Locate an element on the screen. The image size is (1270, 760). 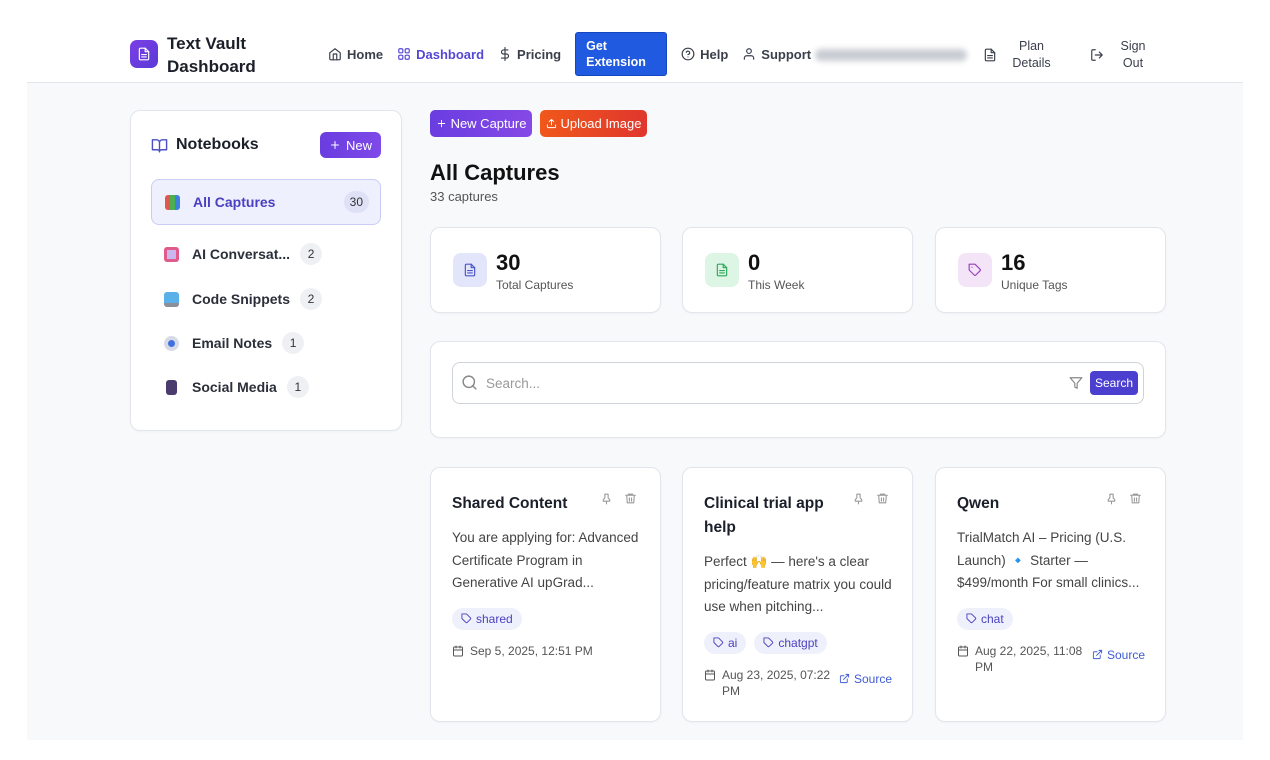
notebook-name: Email Notes is located at coordinates (232, 343).